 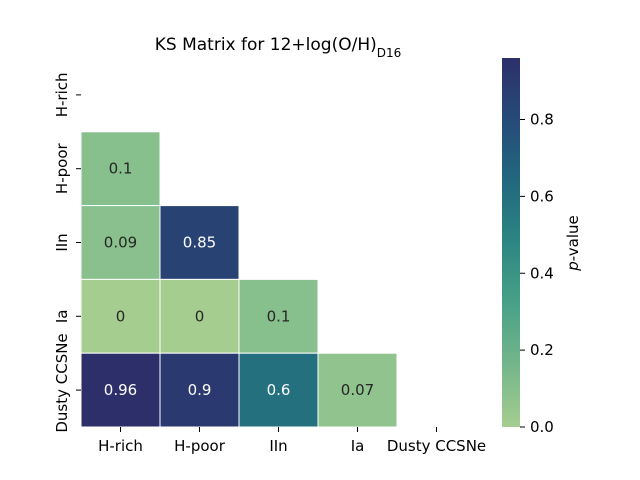 I want to click on cell-value-label: 0.85, so click(x=199, y=243).